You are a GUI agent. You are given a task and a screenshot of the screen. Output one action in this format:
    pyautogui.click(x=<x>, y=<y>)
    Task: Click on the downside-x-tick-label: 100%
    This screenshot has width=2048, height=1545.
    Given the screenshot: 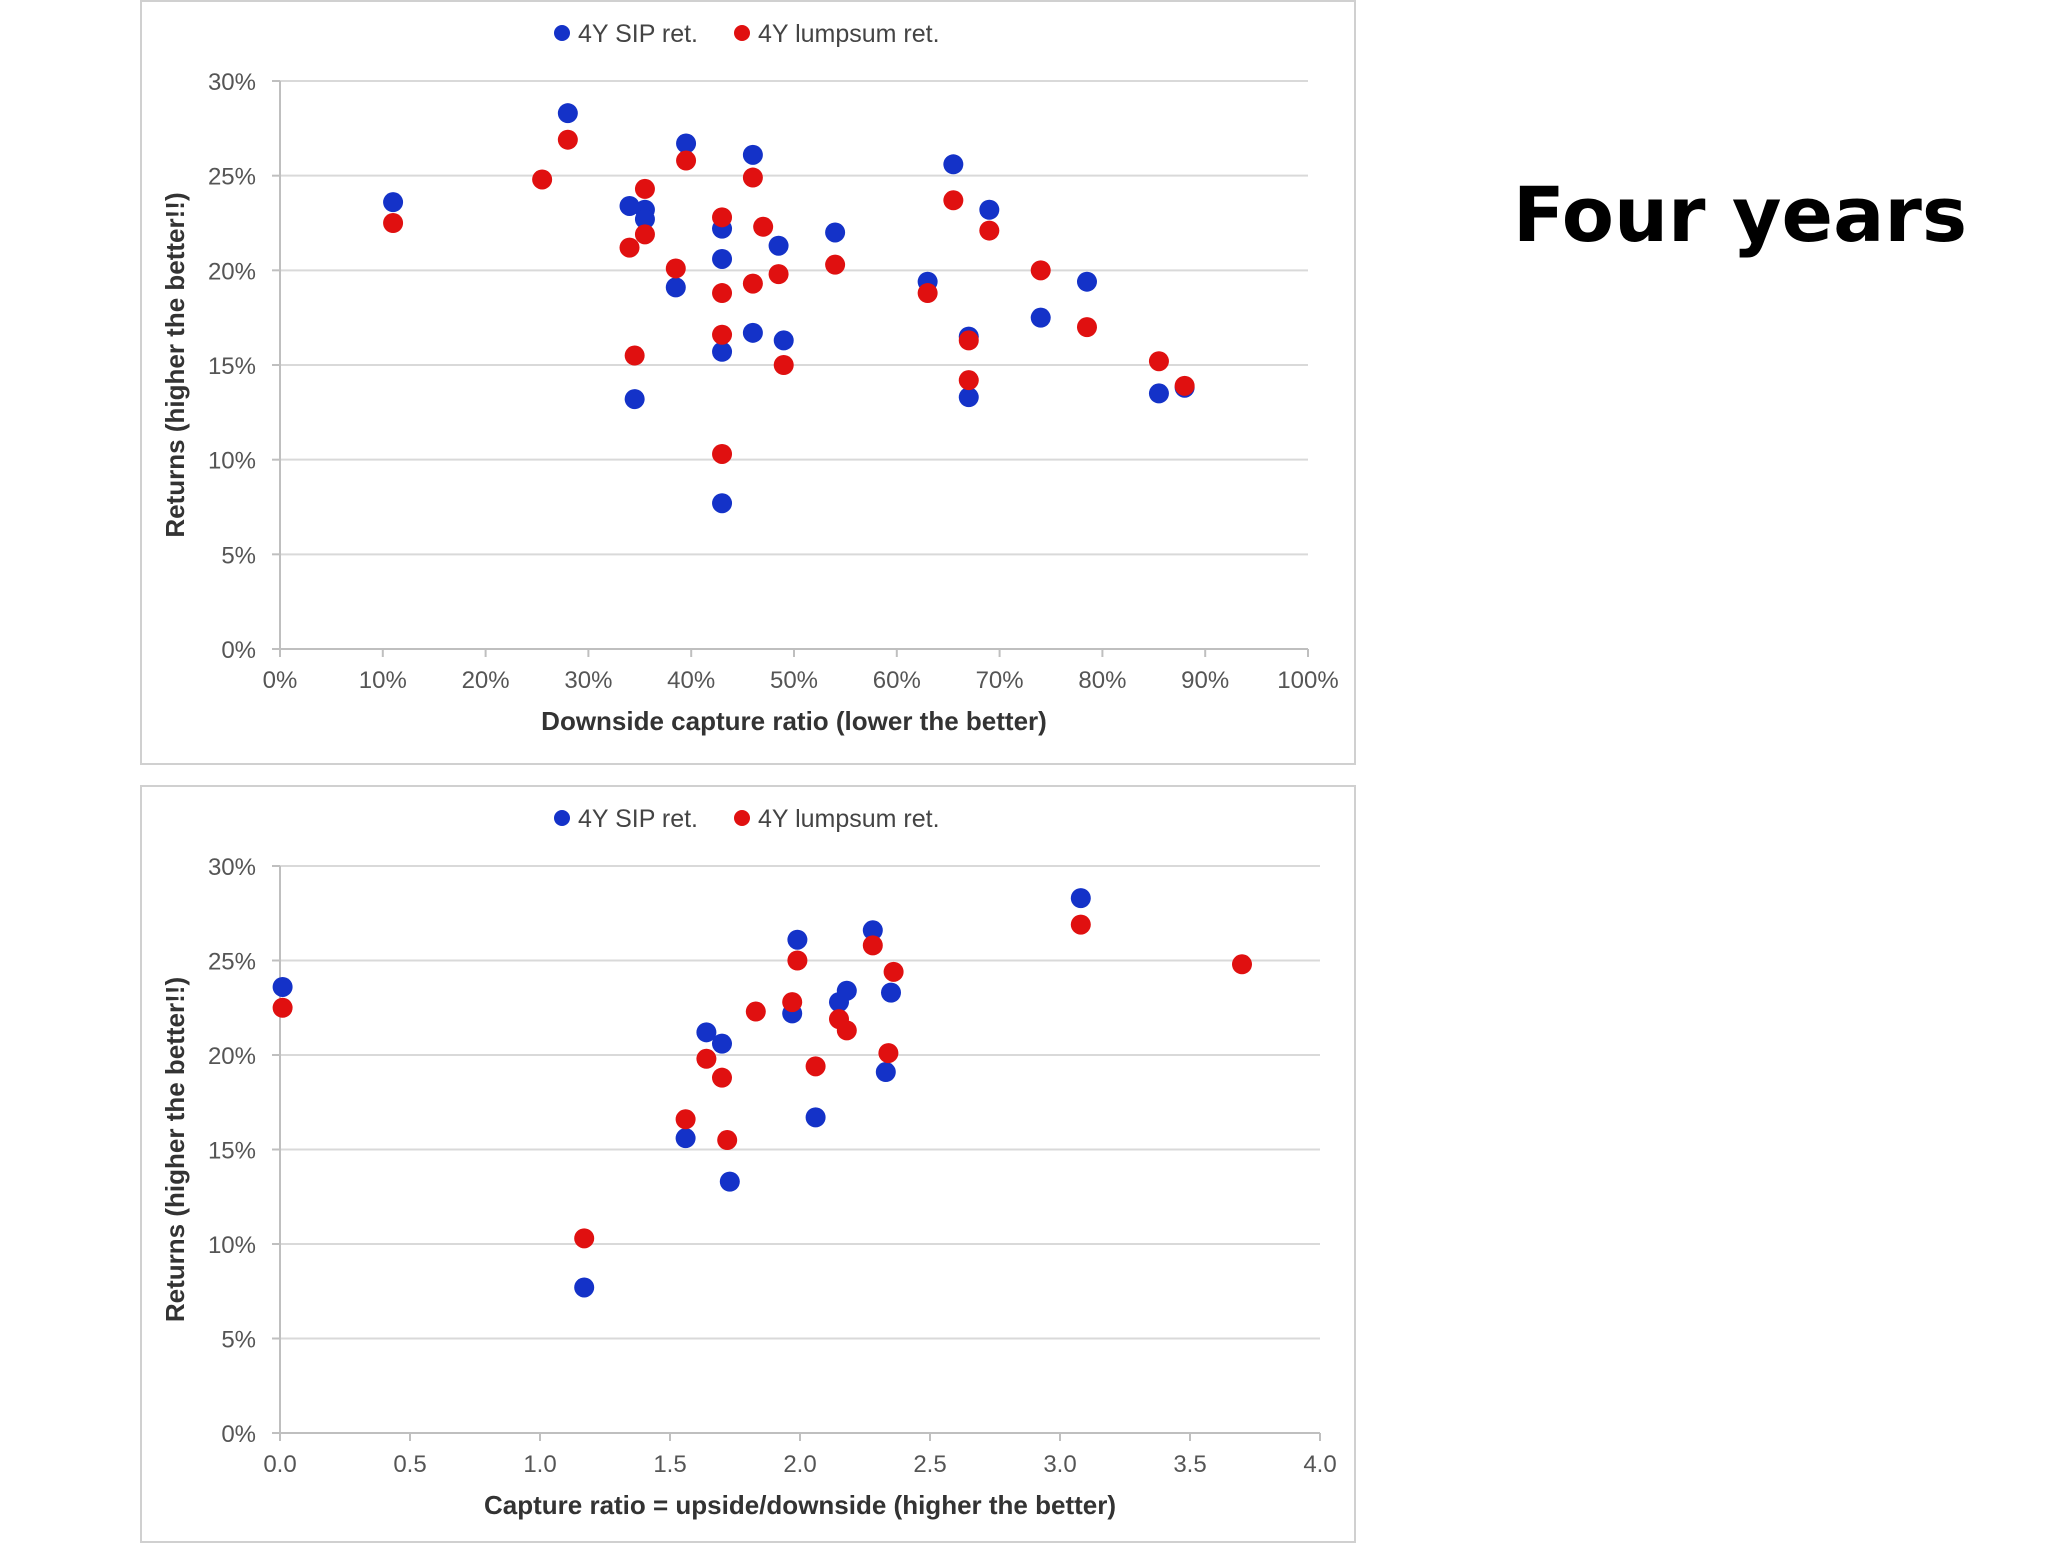 What is the action you would take?
    pyautogui.click(x=1307, y=680)
    